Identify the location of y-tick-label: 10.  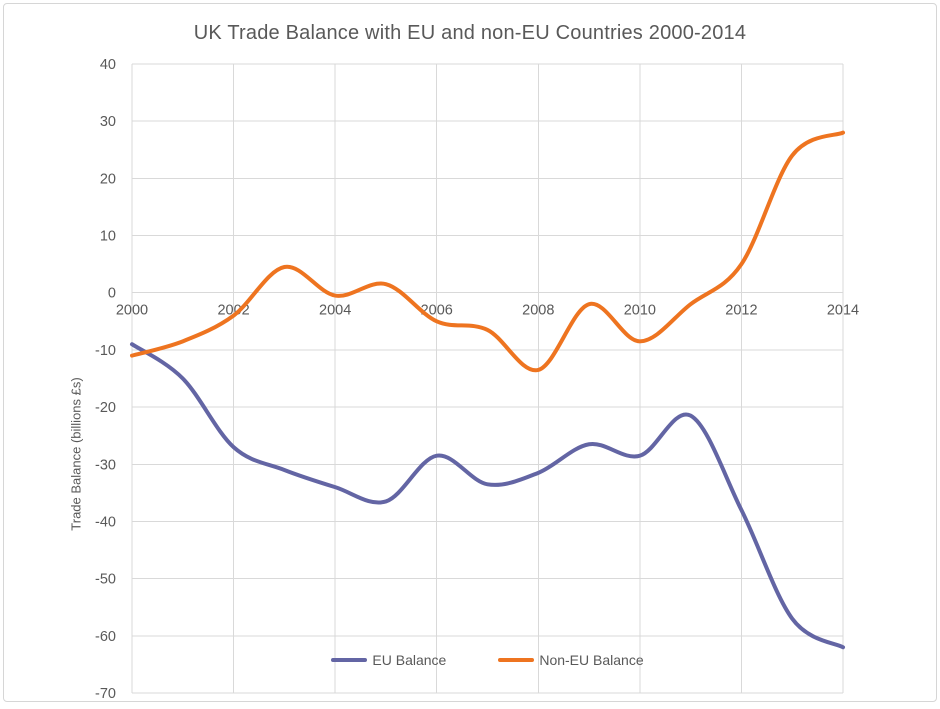
(108, 237).